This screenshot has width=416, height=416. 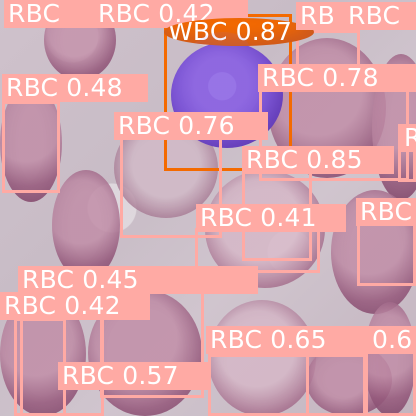 I want to click on detection-label: WBC 0.87, so click(x=239, y=32).